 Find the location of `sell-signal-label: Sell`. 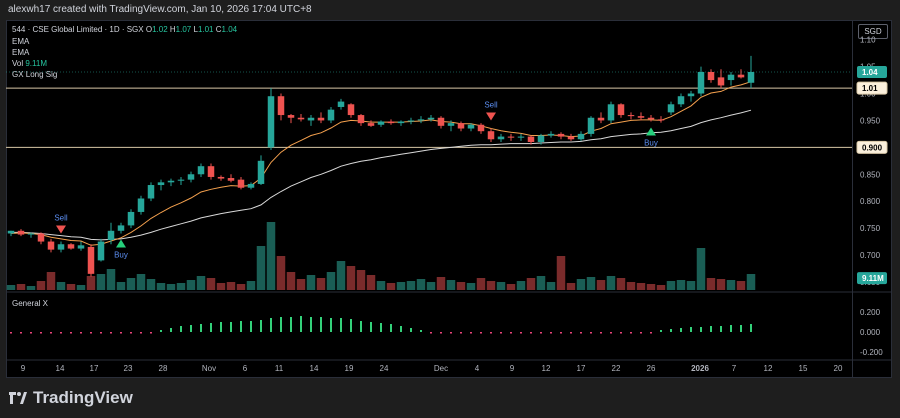

sell-signal-label: Sell is located at coordinates (491, 105).